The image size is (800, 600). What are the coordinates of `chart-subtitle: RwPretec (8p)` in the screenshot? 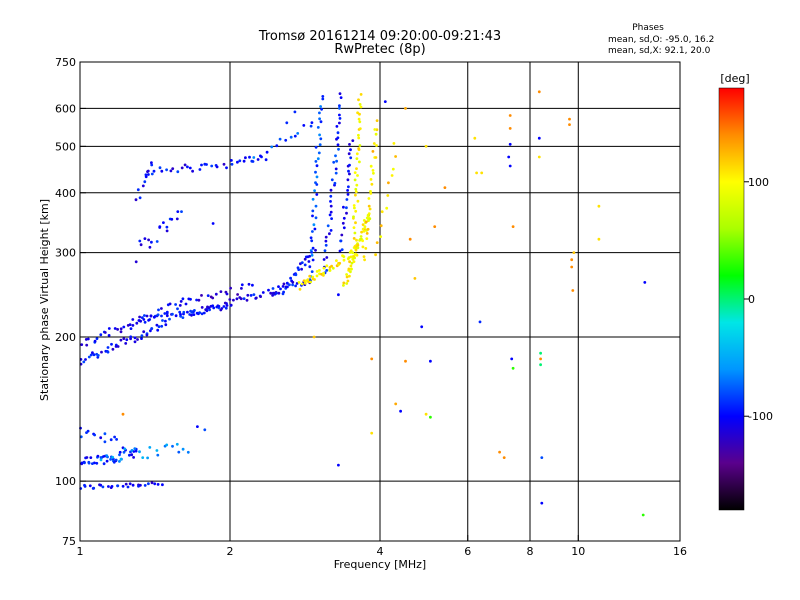 It's located at (379, 49).